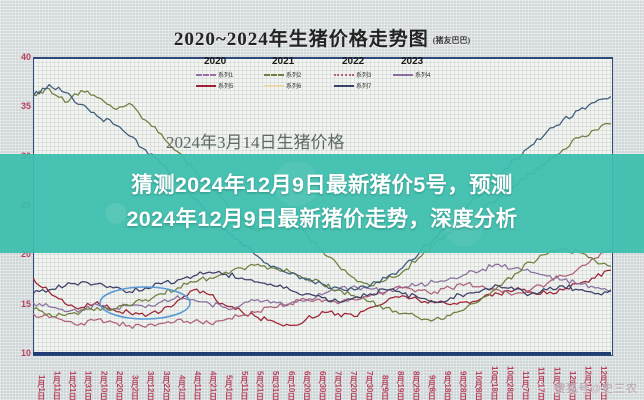 Image resolution: width=644 pixels, height=400 pixels. What do you see at coordinates (423, 76) in the screenshot?
I see `legend-label: 系列4` at bounding box center [423, 76].